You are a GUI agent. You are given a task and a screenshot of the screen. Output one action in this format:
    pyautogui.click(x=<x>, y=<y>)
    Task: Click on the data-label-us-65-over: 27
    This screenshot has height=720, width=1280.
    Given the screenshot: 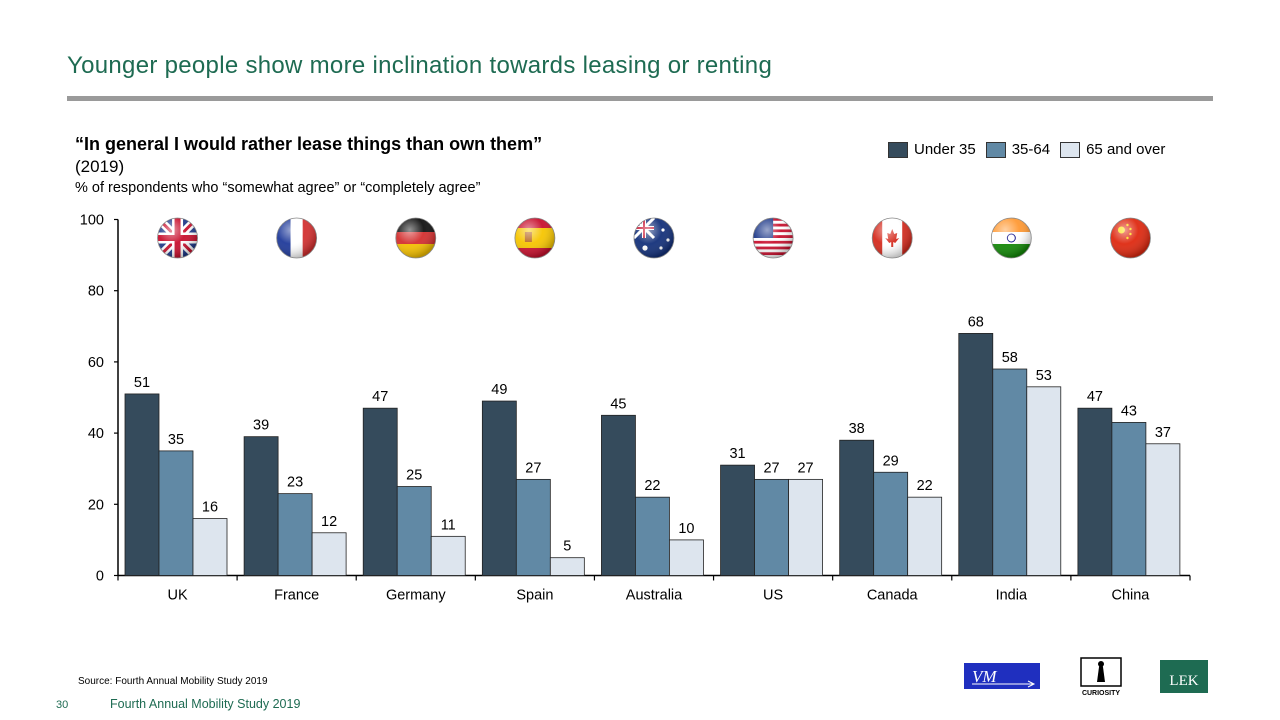 What is the action you would take?
    pyautogui.click(x=805, y=468)
    